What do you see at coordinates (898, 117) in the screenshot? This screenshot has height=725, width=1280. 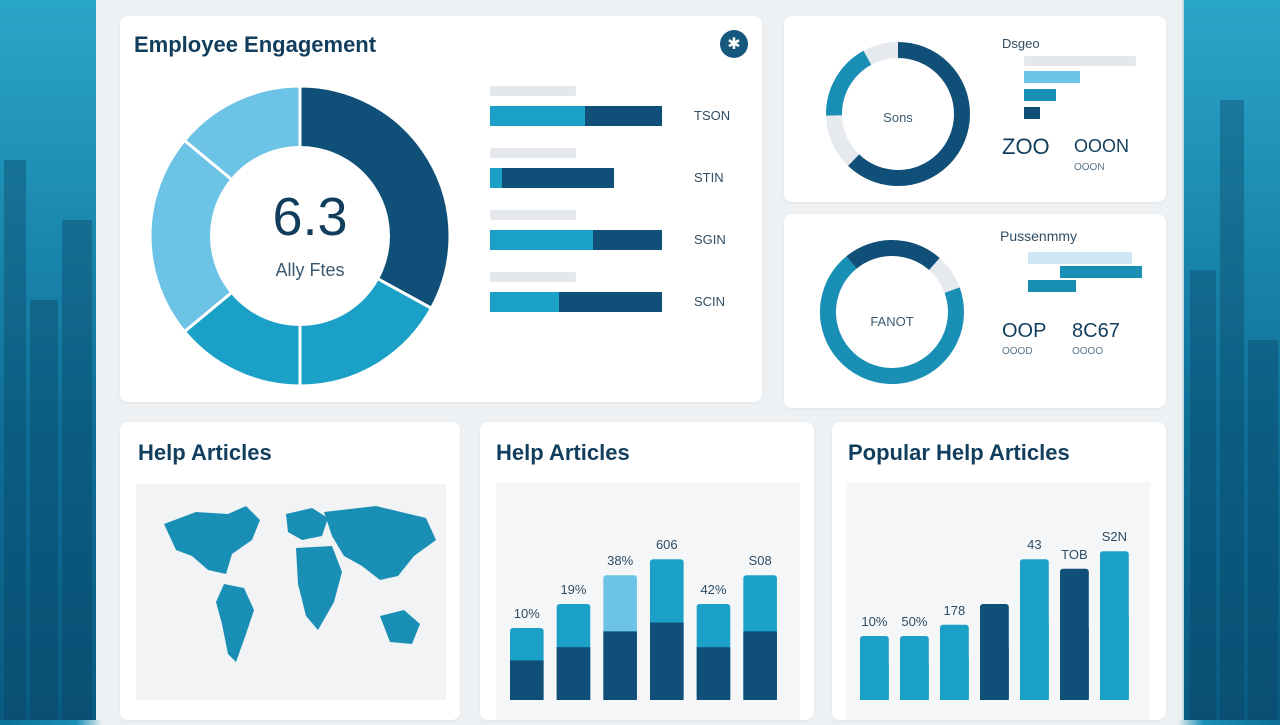 I see `top-panel-center-label: Sons` at bounding box center [898, 117].